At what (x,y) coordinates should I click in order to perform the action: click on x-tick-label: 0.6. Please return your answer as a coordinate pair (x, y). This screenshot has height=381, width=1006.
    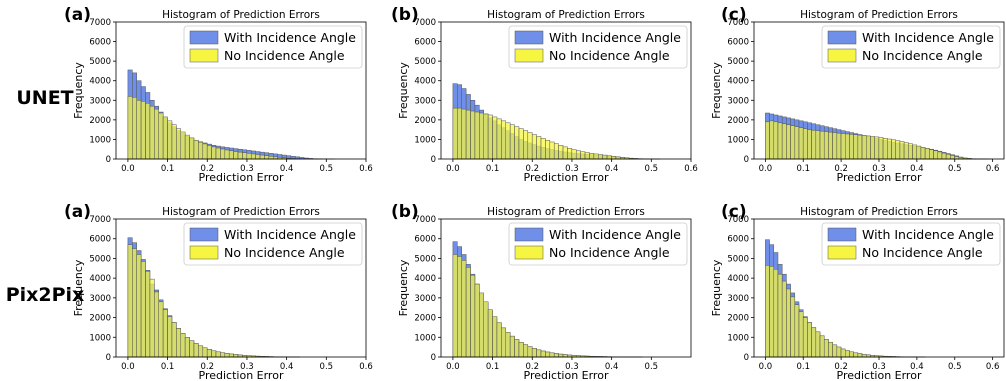
    Looking at the image, I should click on (366, 367).